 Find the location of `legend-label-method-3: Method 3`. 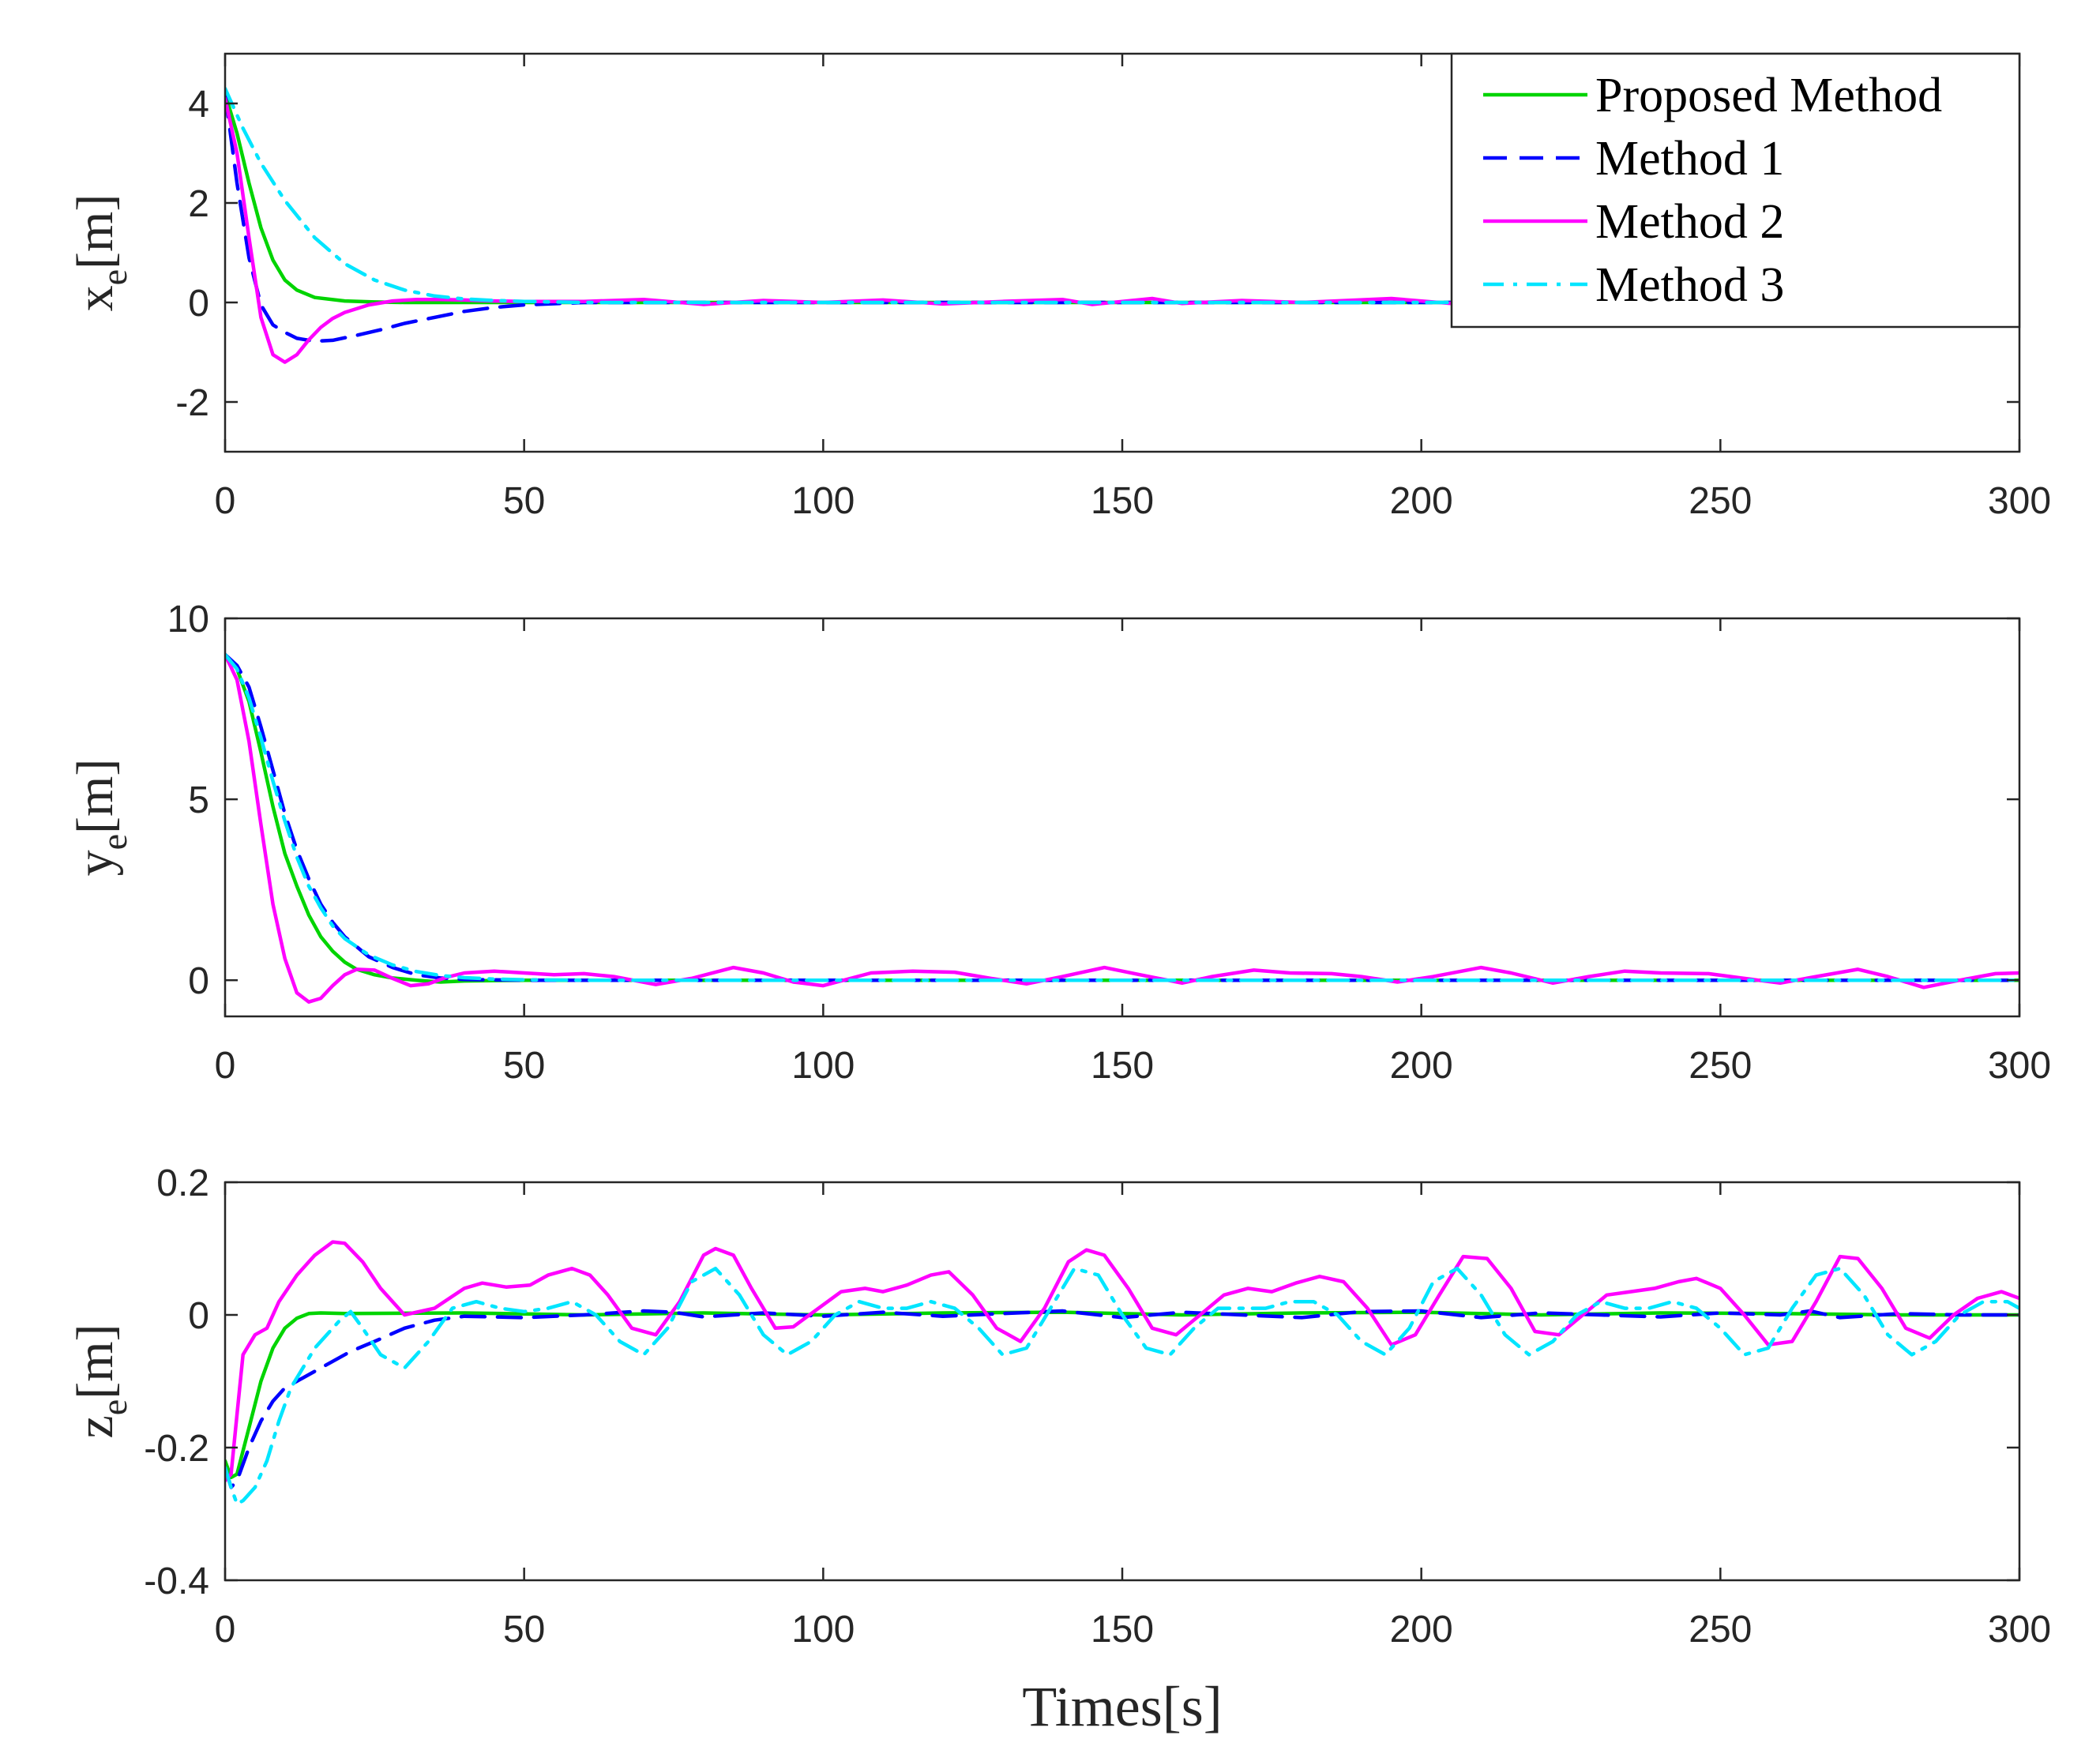

legend-label-method-3: Method 3 is located at coordinates (1689, 285).